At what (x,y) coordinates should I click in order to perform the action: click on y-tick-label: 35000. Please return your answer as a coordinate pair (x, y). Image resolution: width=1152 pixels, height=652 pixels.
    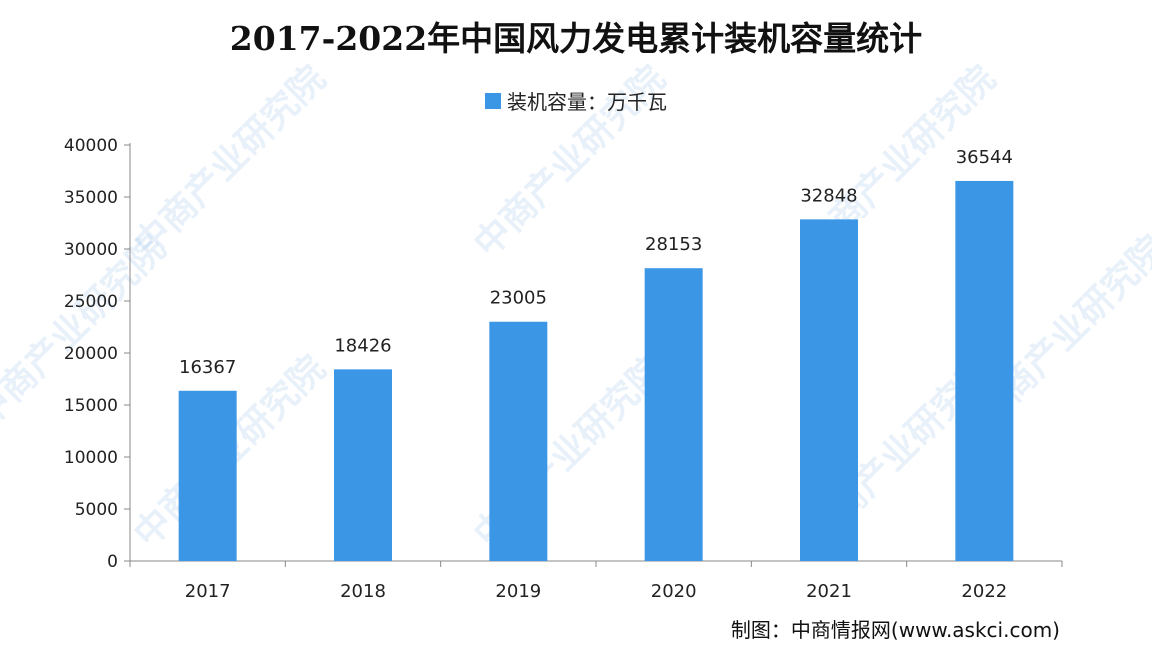
    Looking at the image, I should click on (91, 198).